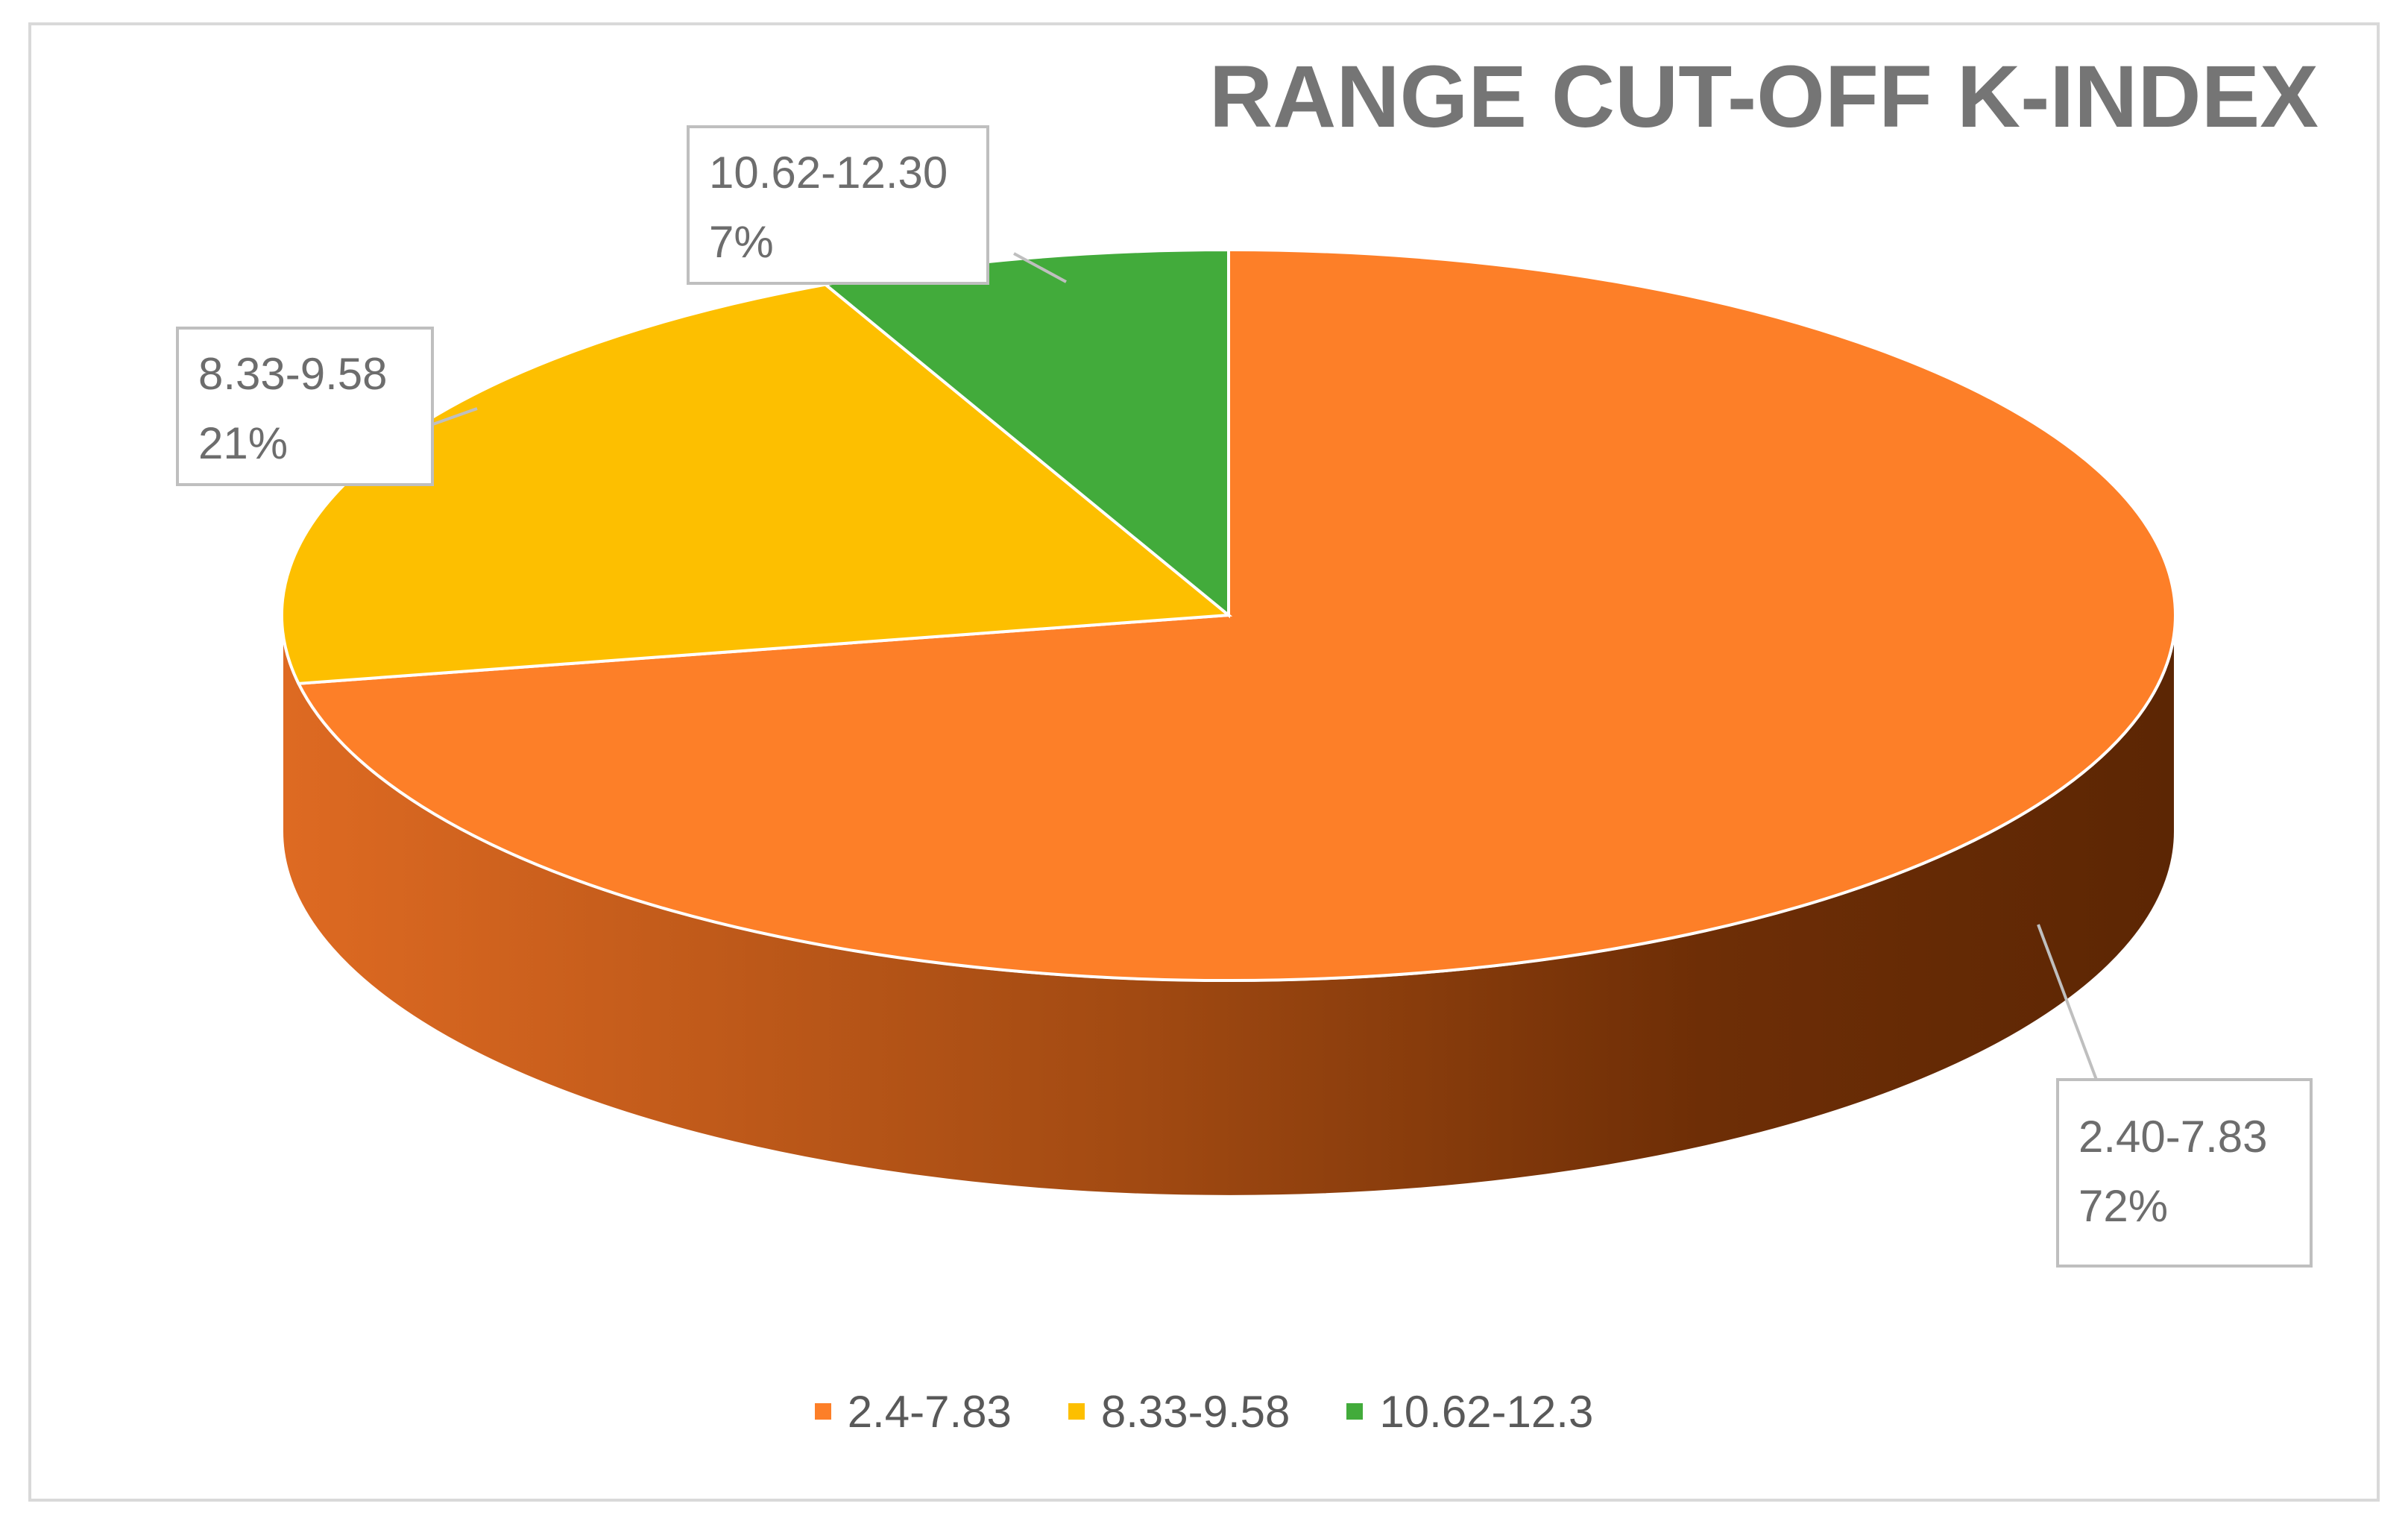 This screenshot has height=1524, width=2408. Describe the element at coordinates (293, 374) in the screenshot. I see `data-label-category-2: 8.33-9.58` at that location.